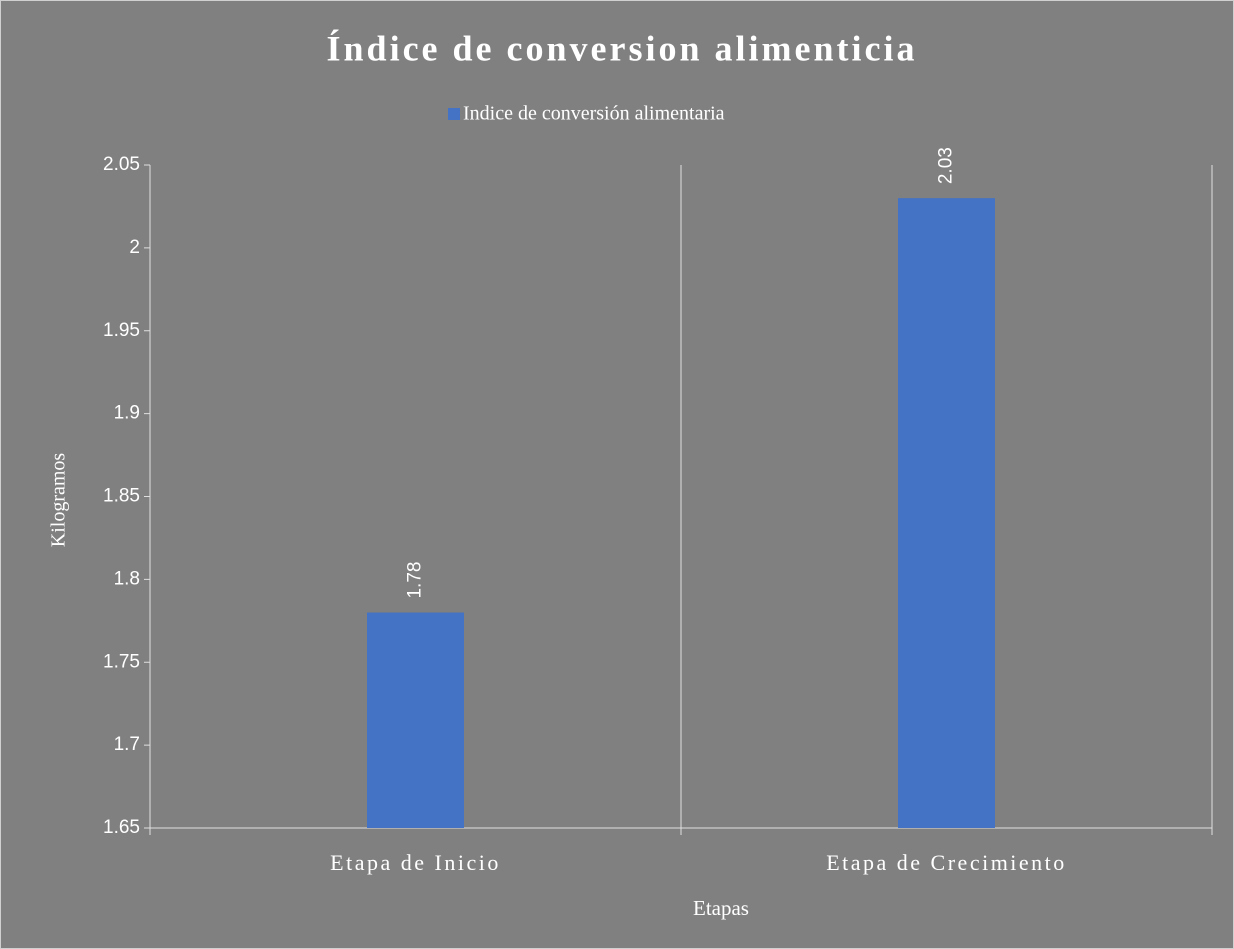 This screenshot has width=1234, height=949. What do you see at coordinates (121, 330) in the screenshot?
I see `y-tick-label: 1.95` at bounding box center [121, 330].